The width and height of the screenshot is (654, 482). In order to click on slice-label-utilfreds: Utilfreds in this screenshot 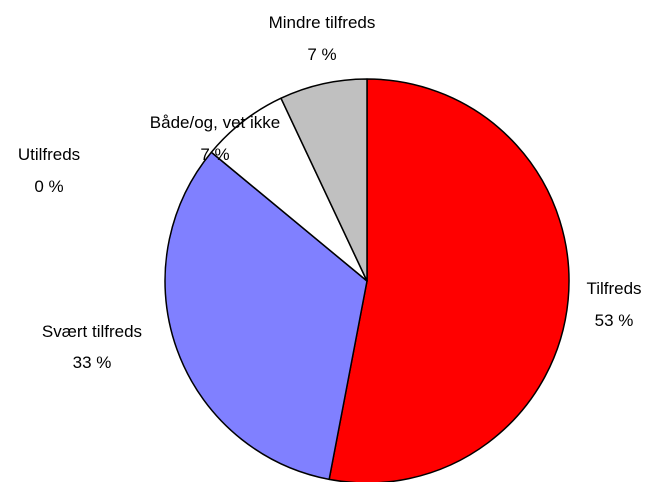, I will do `click(49, 154)`.